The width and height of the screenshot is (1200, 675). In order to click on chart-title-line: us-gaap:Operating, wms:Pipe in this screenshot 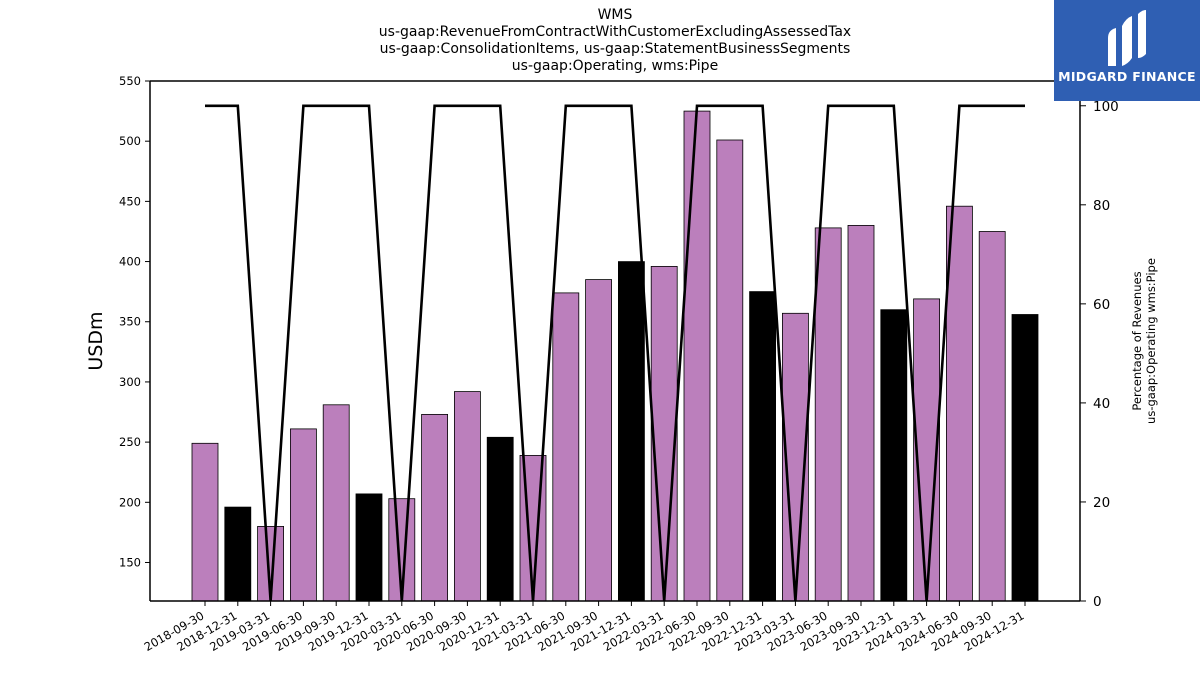, I will do `click(615, 66)`.